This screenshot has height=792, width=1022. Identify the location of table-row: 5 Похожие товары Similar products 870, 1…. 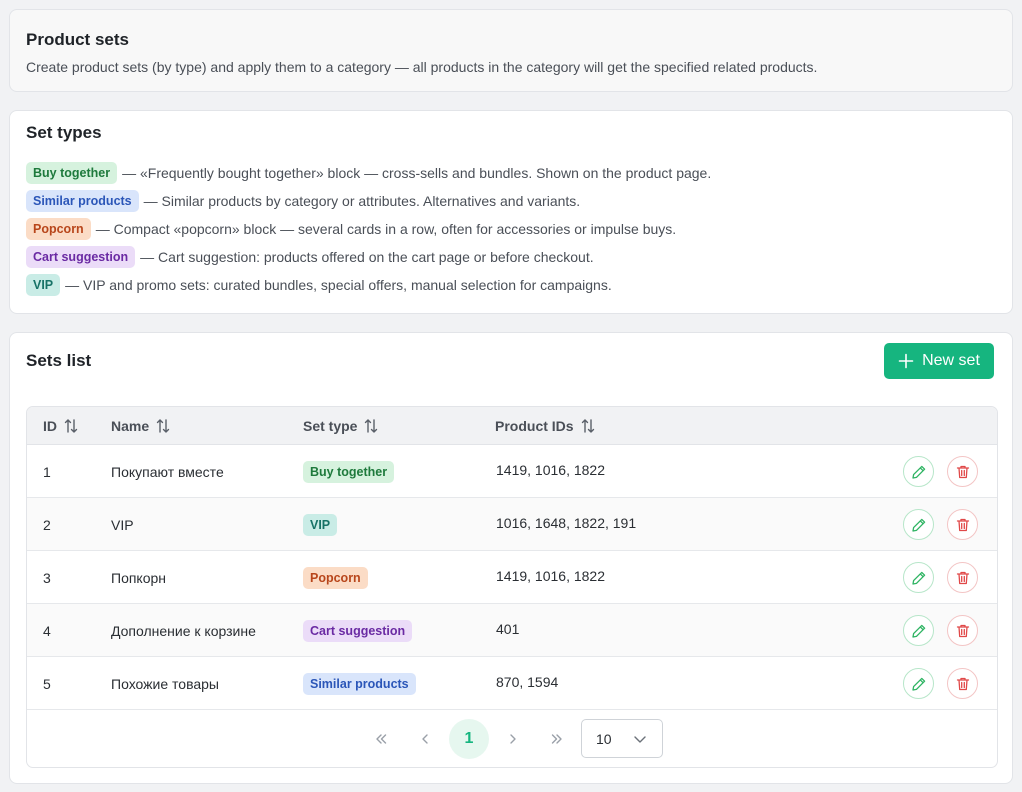
(512, 683).